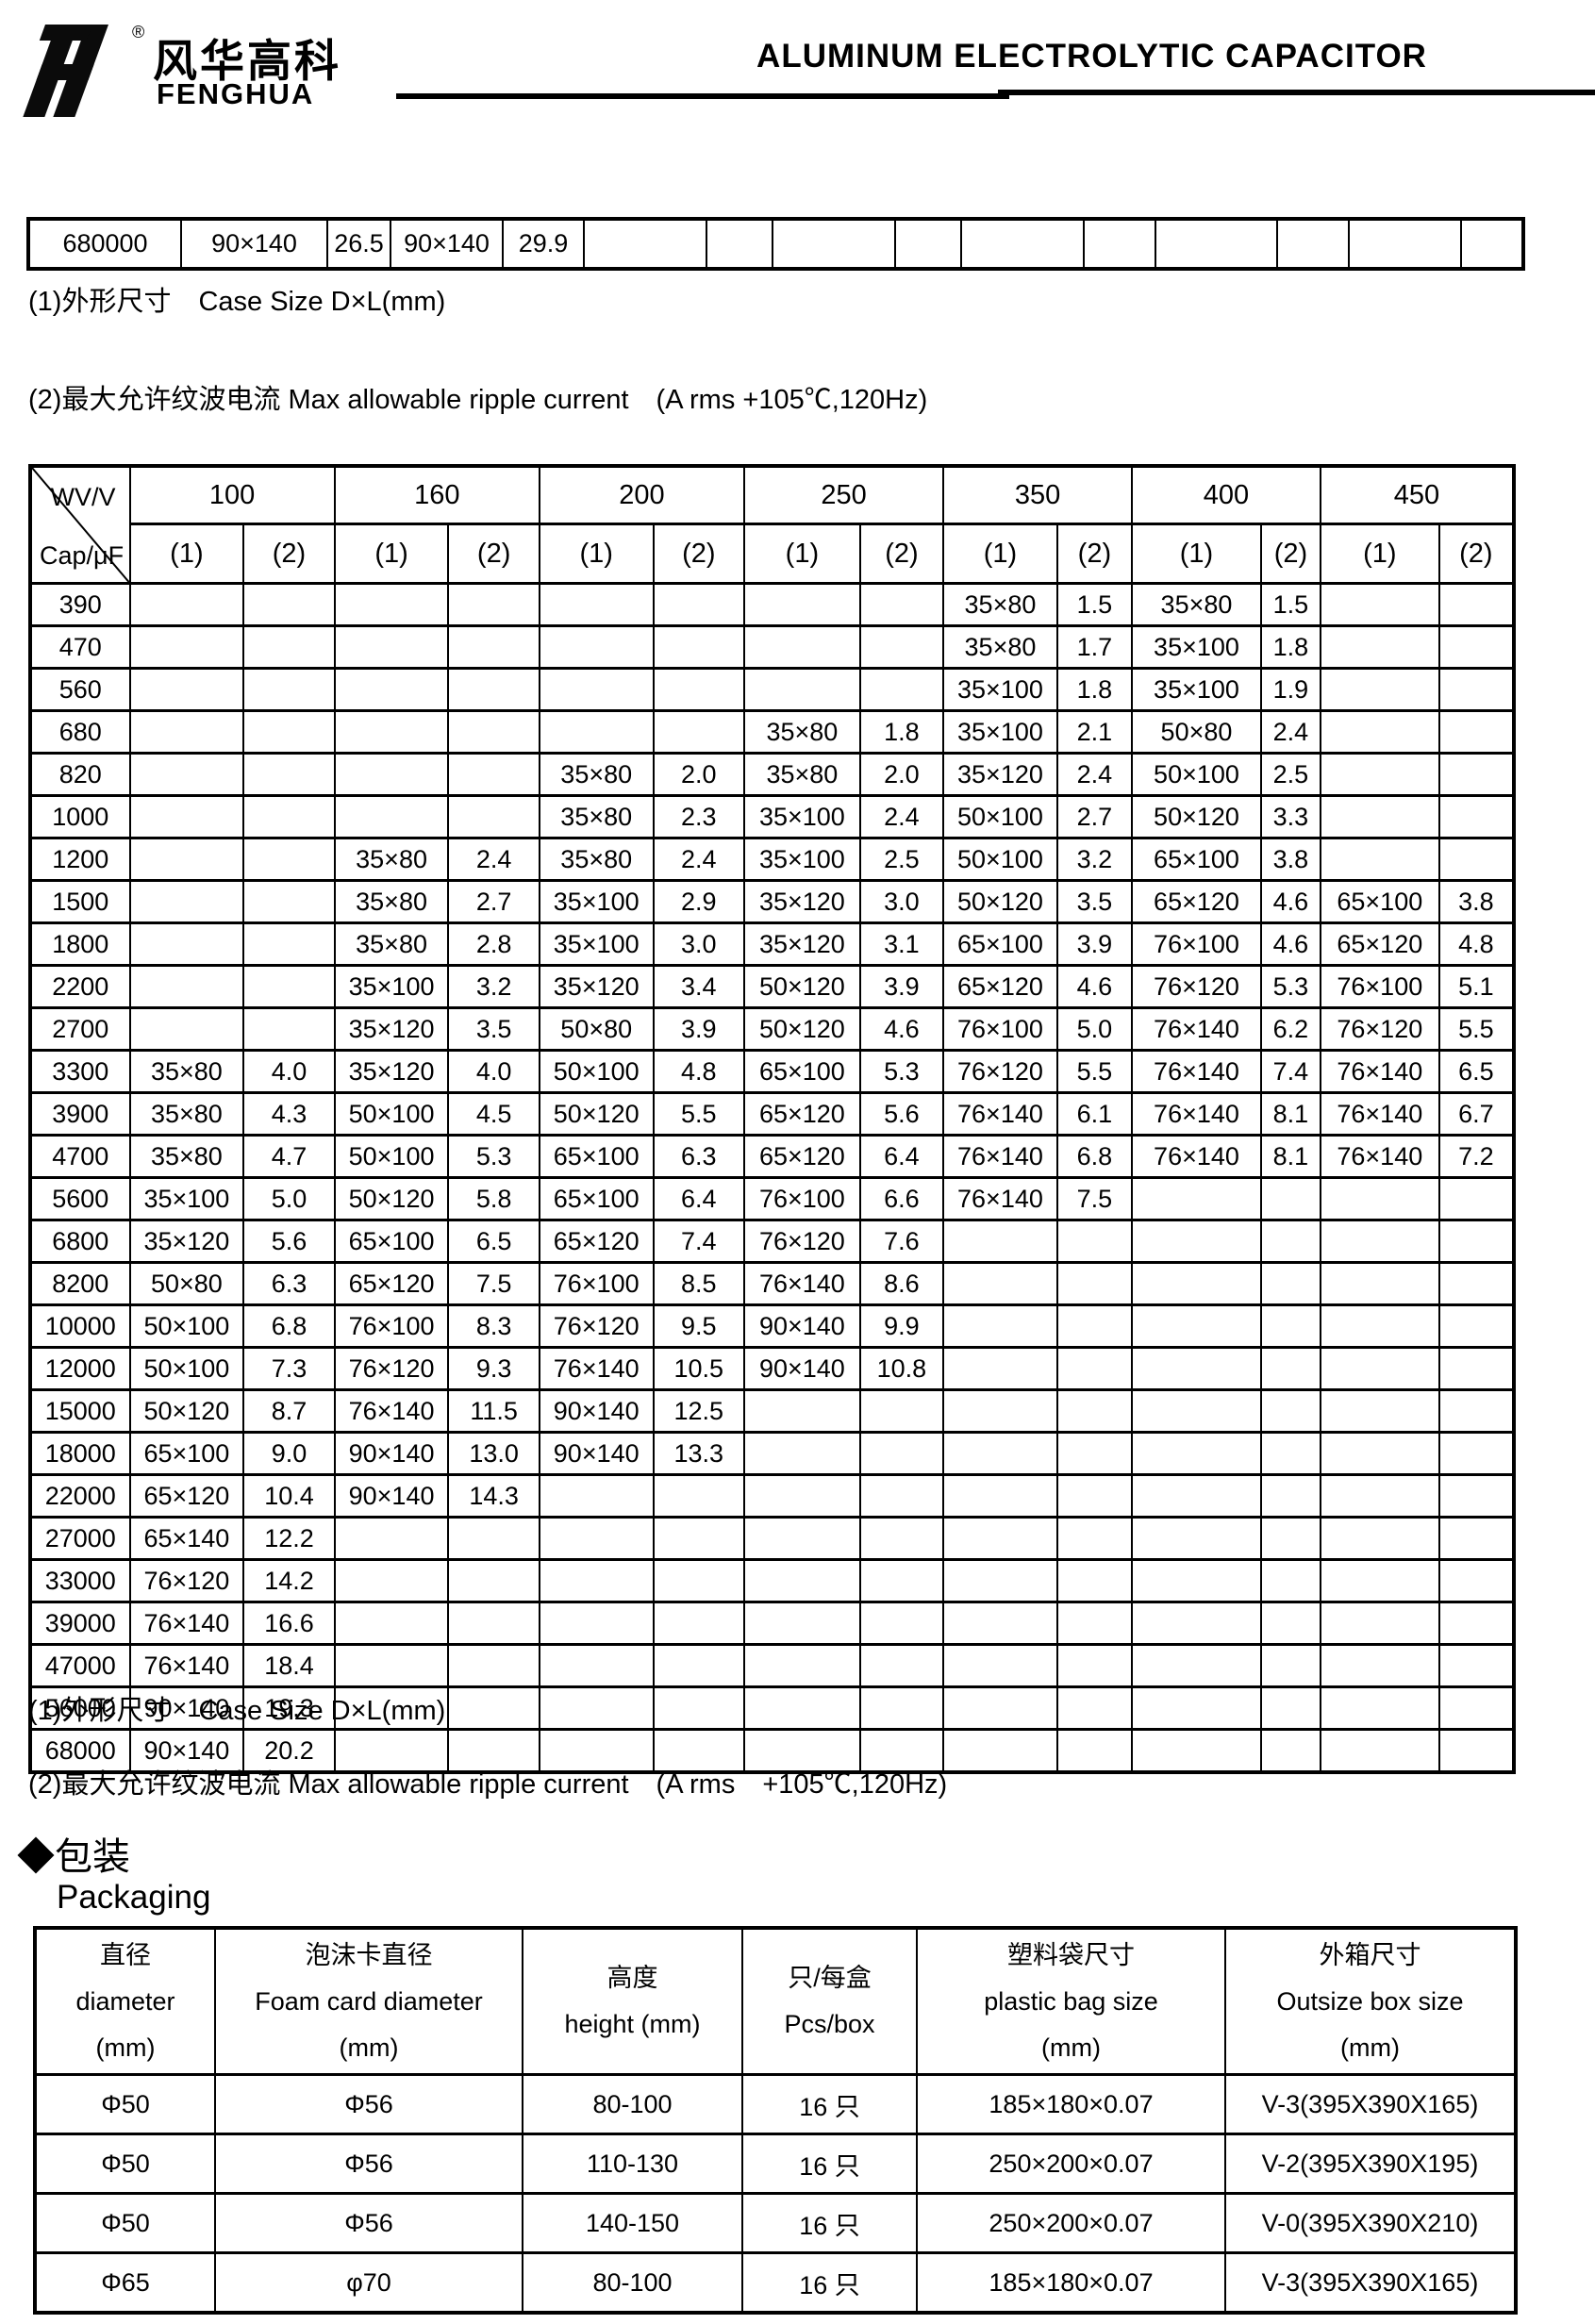 The image size is (1595, 2324). Describe the element at coordinates (104, 244) in the screenshot. I see `top-table-cell: 680000` at that location.